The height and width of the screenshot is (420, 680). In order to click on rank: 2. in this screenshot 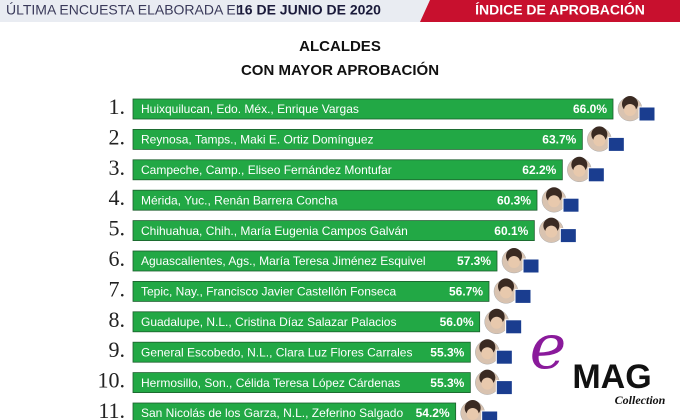, I will do `click(117, 136)`.